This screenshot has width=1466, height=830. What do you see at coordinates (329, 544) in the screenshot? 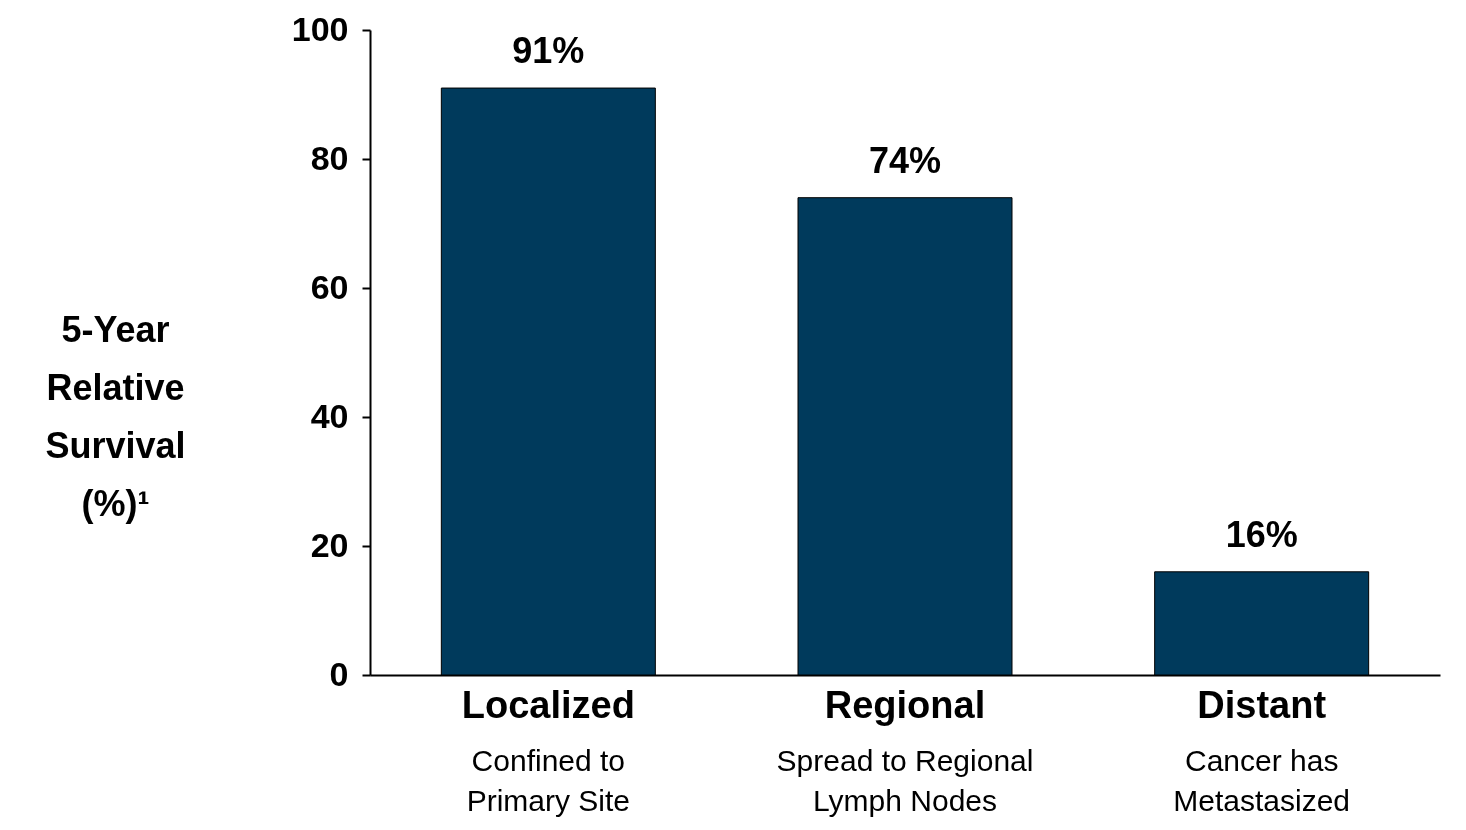
I see `y-tick-label: 20` at bounding box center [329, 544].